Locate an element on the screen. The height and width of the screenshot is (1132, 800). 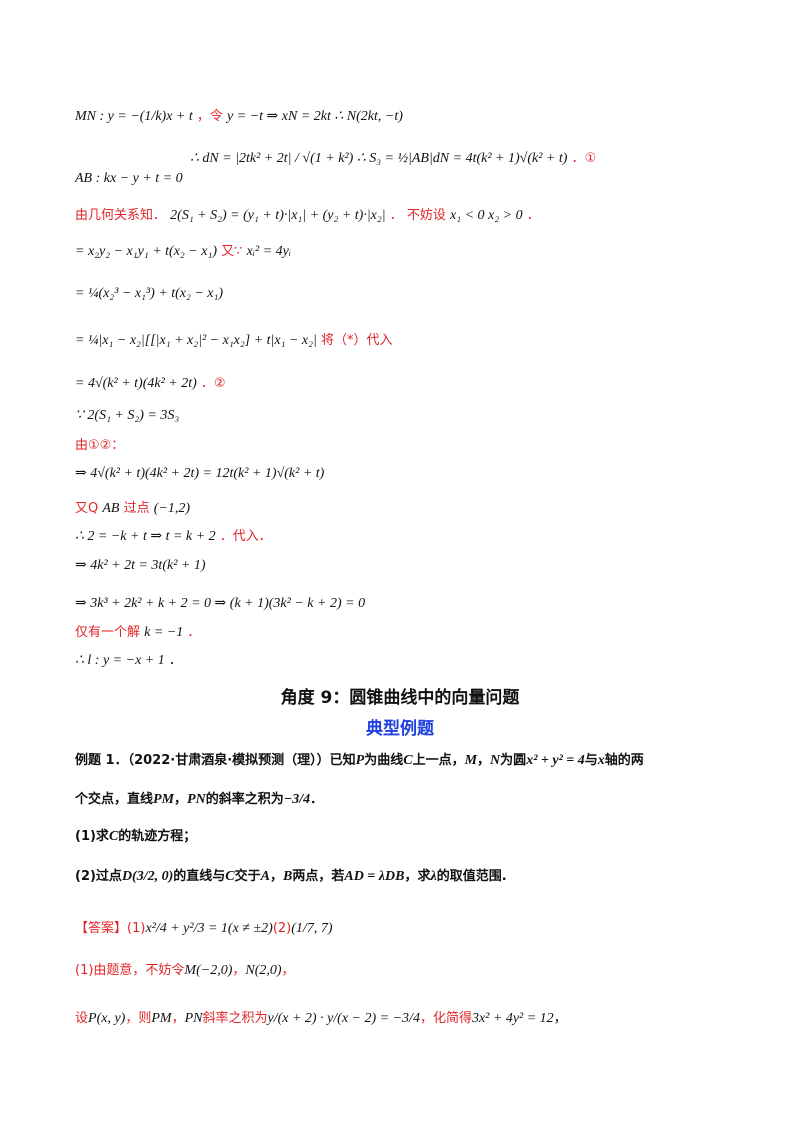
math-area-relation: ∵ 2(S₁ + S₂) = 3S₃ is located at coordinates (127, 415).